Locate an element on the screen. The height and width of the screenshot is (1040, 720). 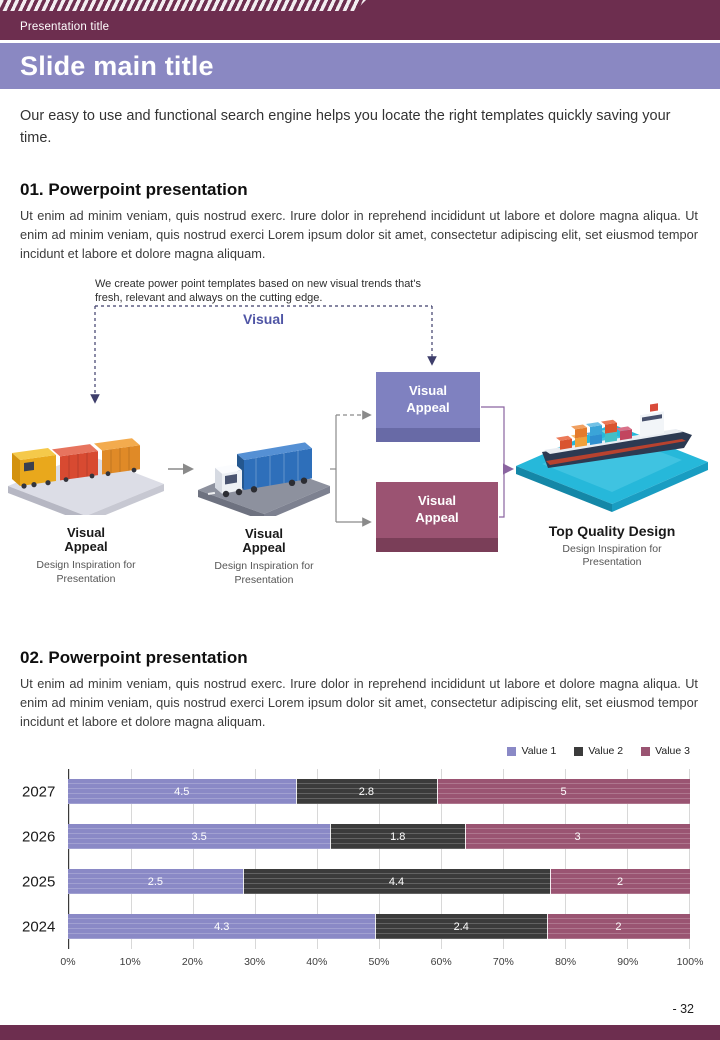
bottom-bar is located at coordinates (360, 1032).